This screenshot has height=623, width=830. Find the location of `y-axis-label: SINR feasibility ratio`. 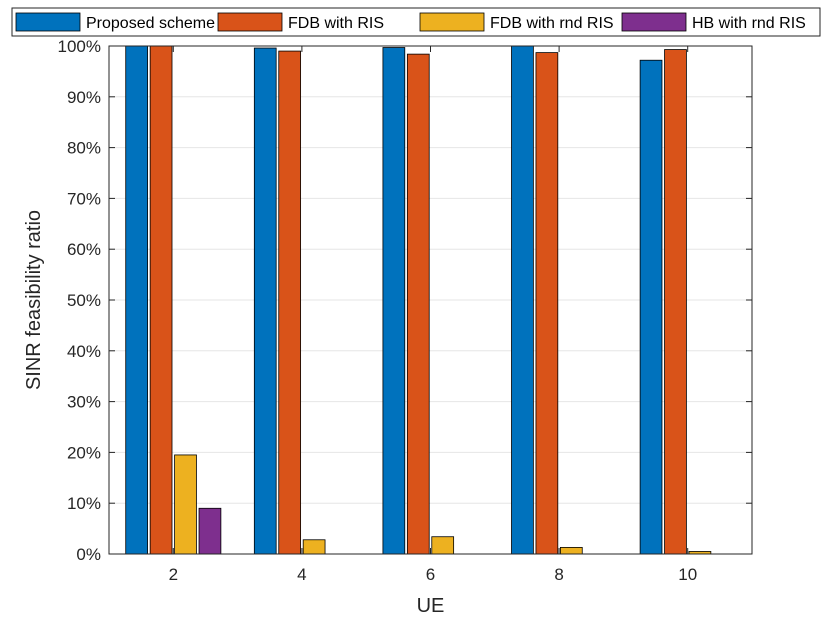

y-axis-label: SINR feasibility ratio is located at coordinates (34, 300).